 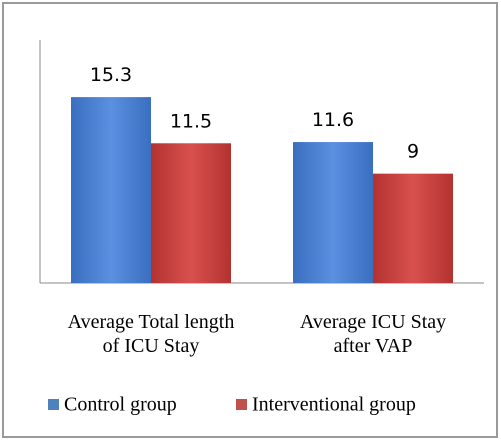 I want to click on x-tick-label: Average ICU Stay after VAP, so click(x=373, y=334).